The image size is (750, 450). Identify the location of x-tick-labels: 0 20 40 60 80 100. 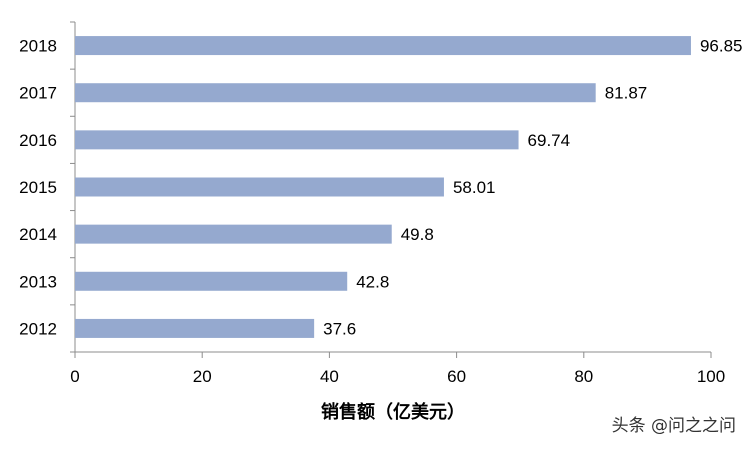
(397, 376).